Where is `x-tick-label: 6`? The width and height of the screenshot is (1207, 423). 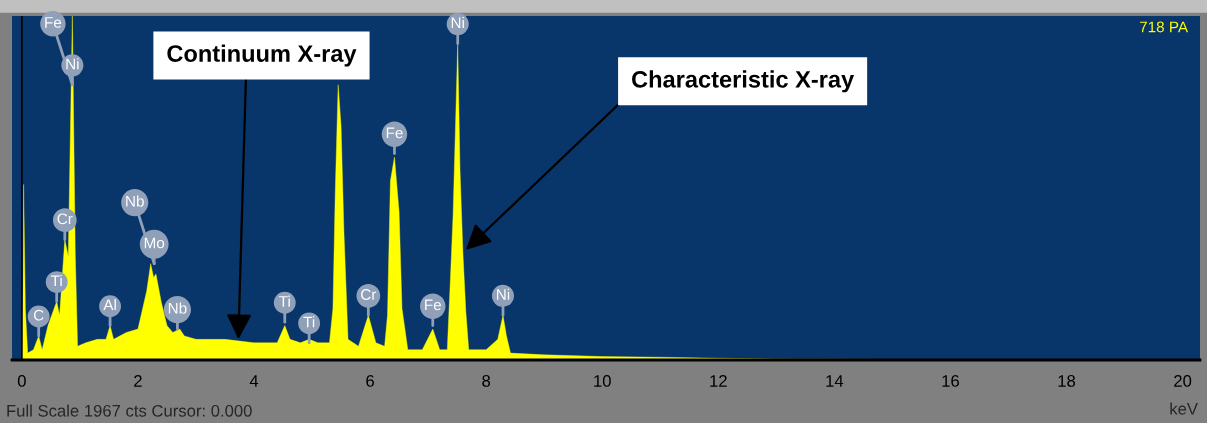
x-tick-label: 6 is located at coordinates (370, 381).